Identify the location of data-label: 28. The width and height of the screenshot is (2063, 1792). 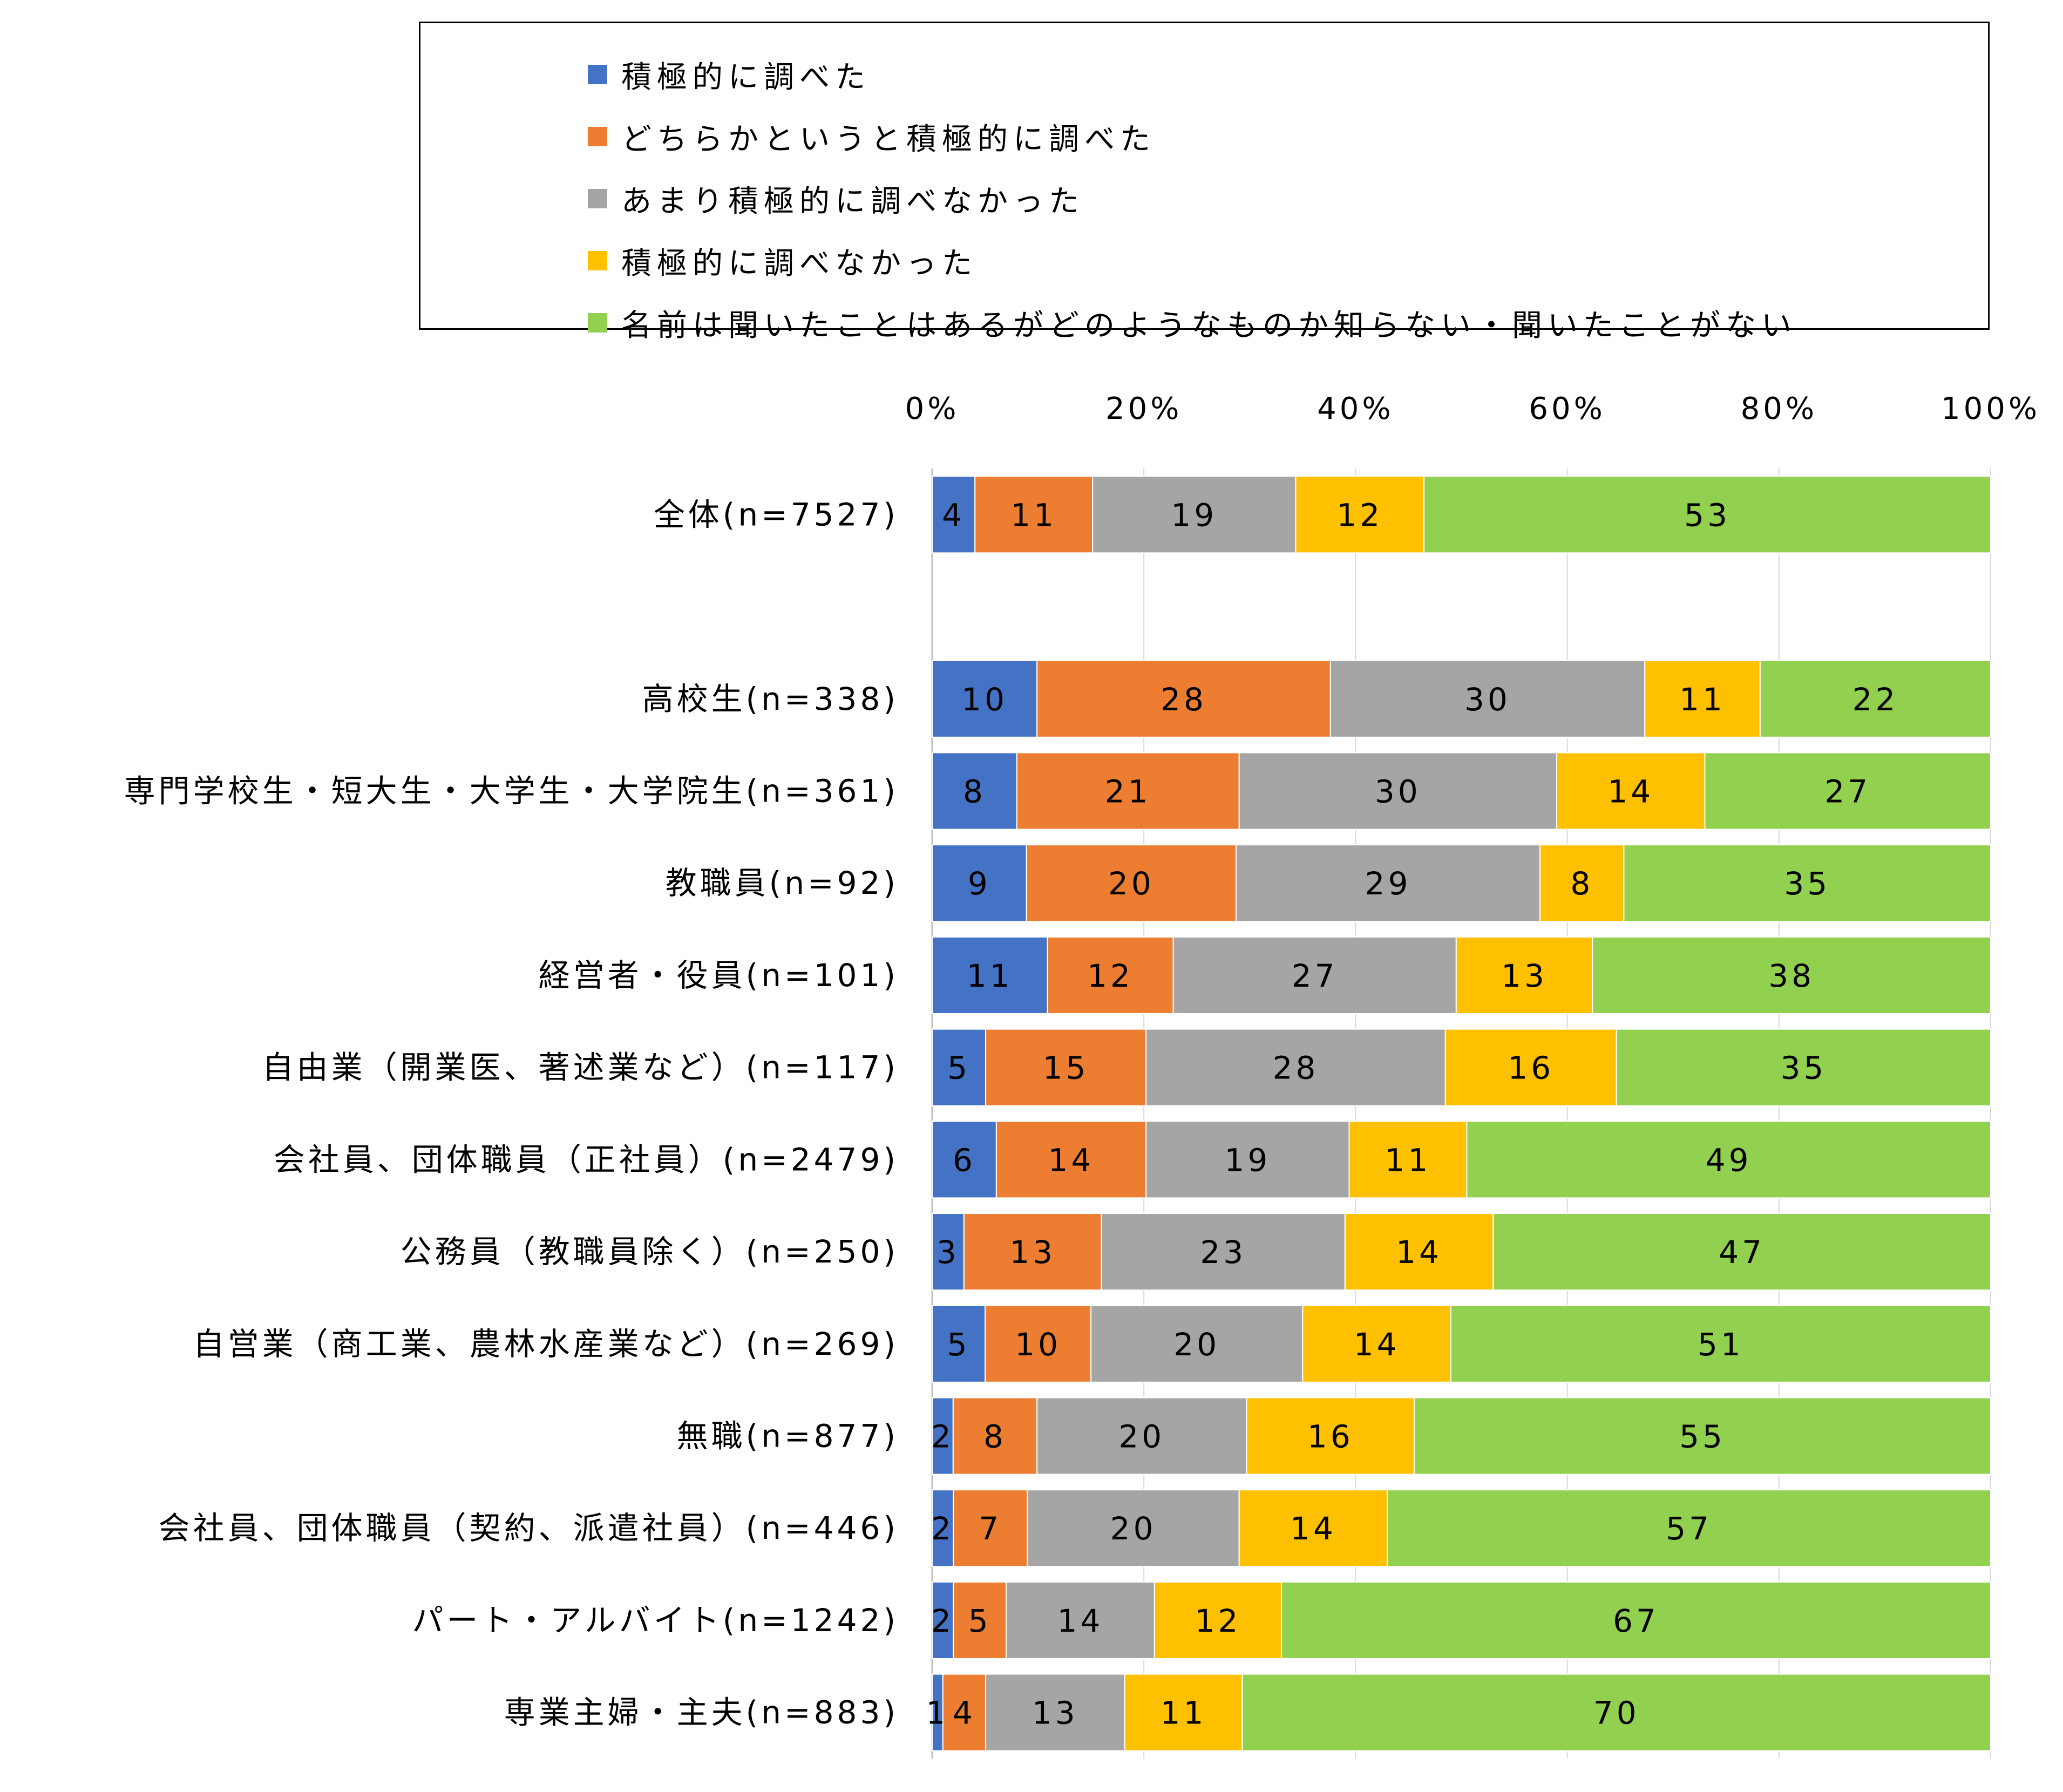
(1296, 1068).